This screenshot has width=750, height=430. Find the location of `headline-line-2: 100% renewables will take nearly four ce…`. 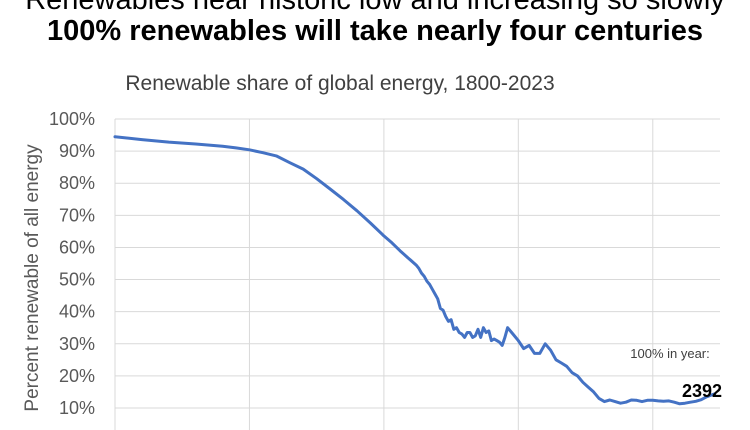

headline-line-2: 100% renewables will take nearly four ce… is located at coordinates (374, 31).